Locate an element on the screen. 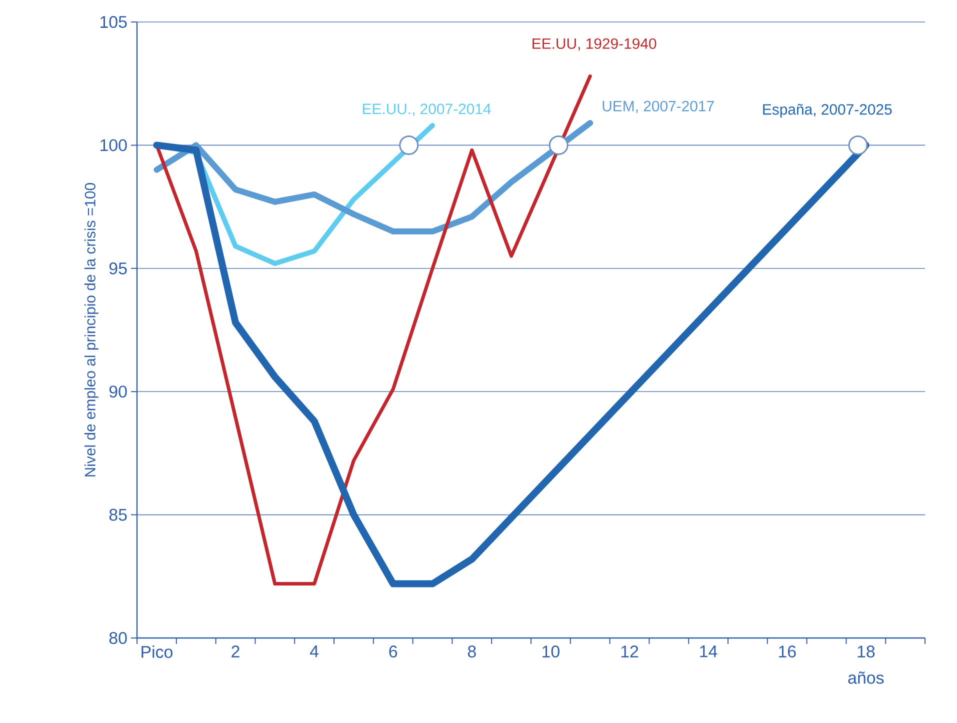 This screenshot has height=723, width=957. text: EE.UU, 1929-1940 is located at coordinates (594, 44).